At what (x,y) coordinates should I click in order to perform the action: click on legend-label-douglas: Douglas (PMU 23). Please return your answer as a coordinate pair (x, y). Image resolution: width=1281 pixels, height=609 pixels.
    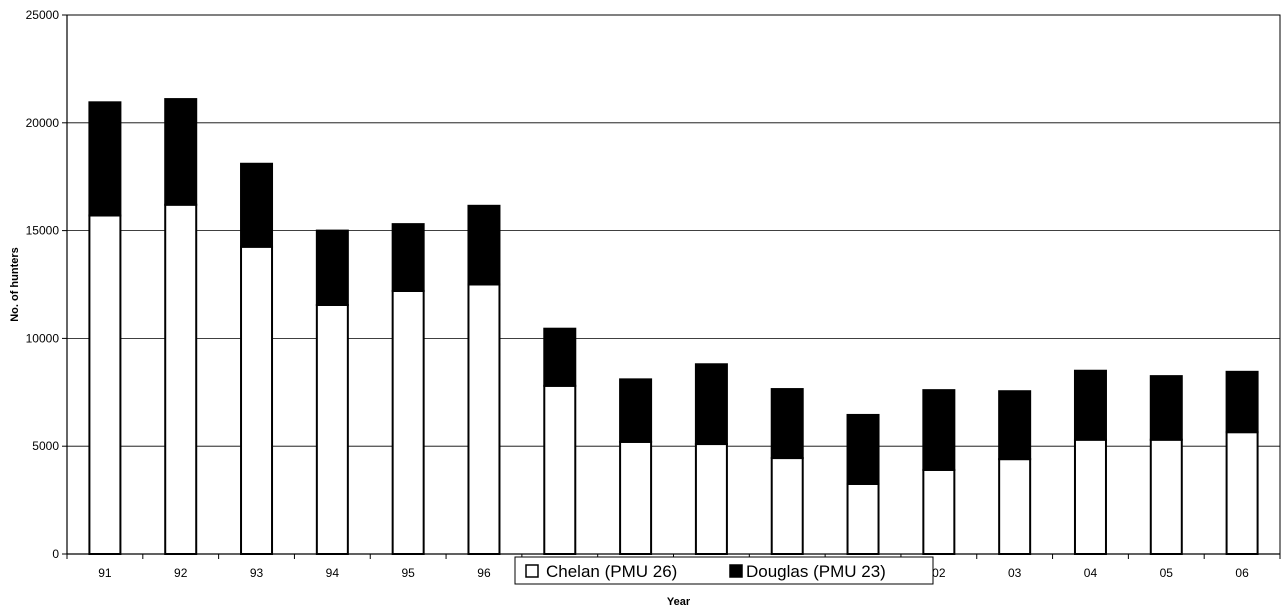
    Looking at the image, I should click on (816, 571).